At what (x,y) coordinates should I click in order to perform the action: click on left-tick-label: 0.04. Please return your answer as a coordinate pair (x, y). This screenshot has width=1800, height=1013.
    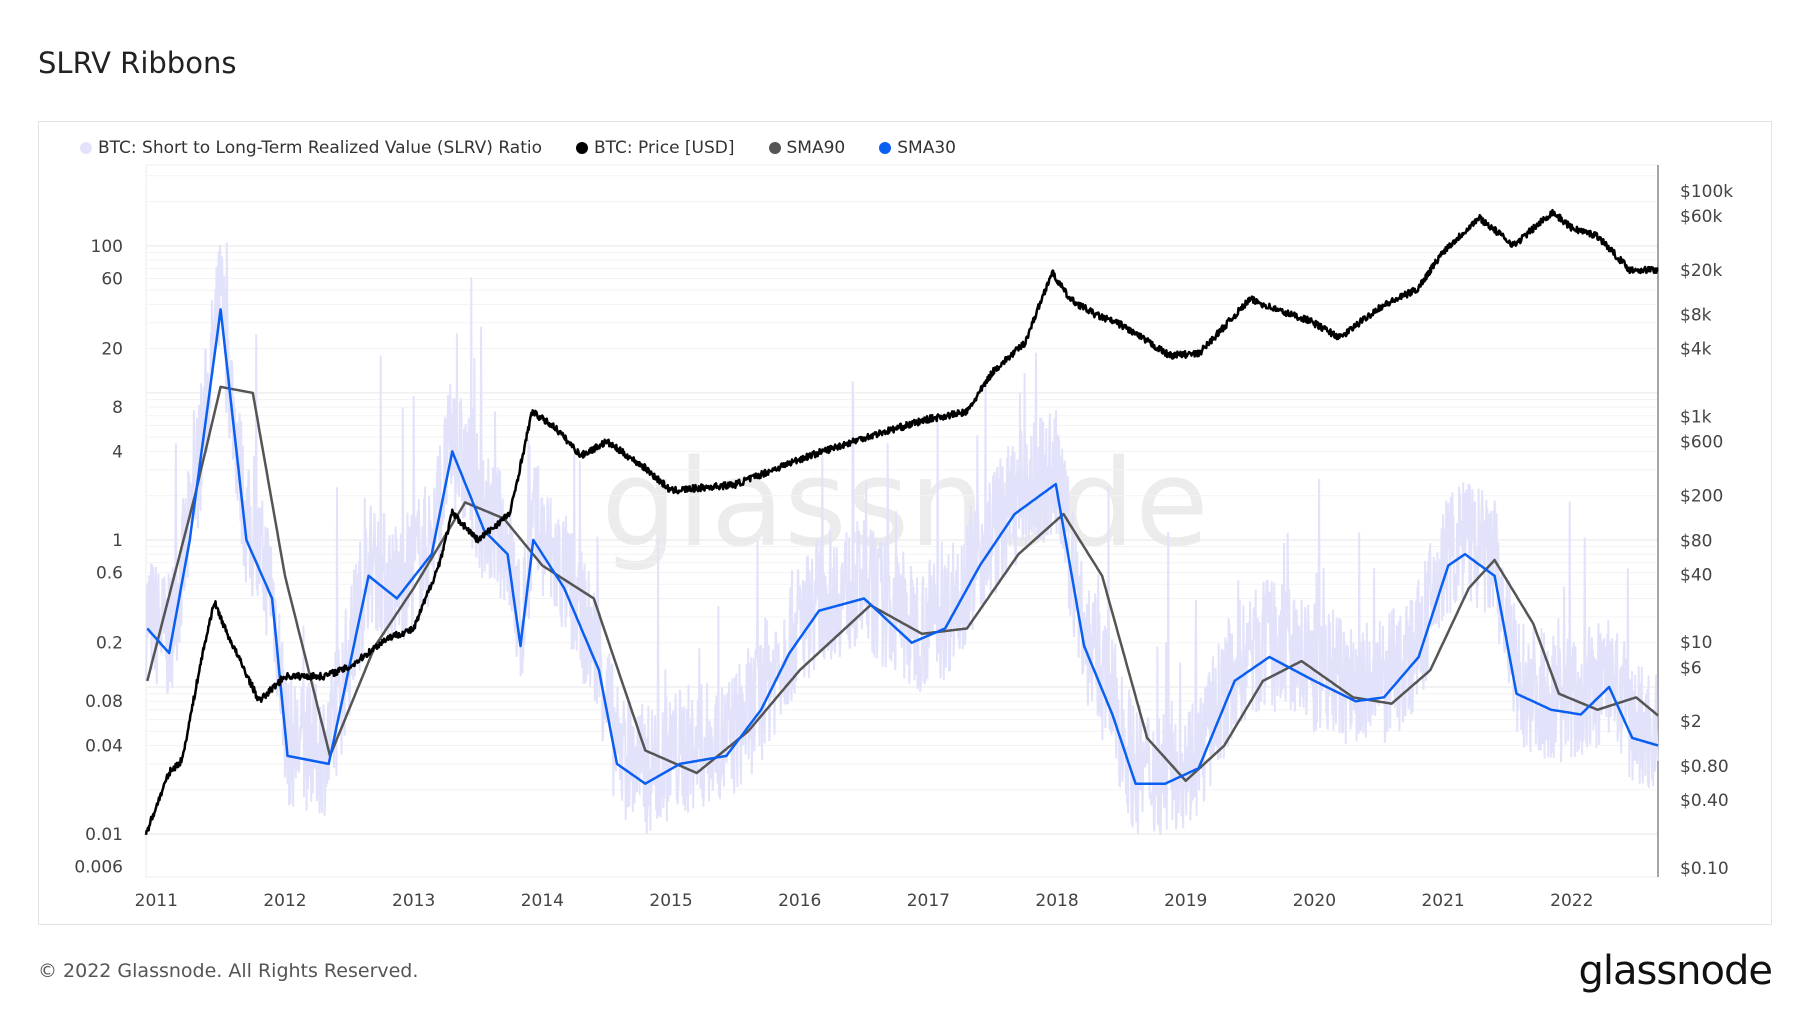
    Looking at the image, I should click on (104, 746).